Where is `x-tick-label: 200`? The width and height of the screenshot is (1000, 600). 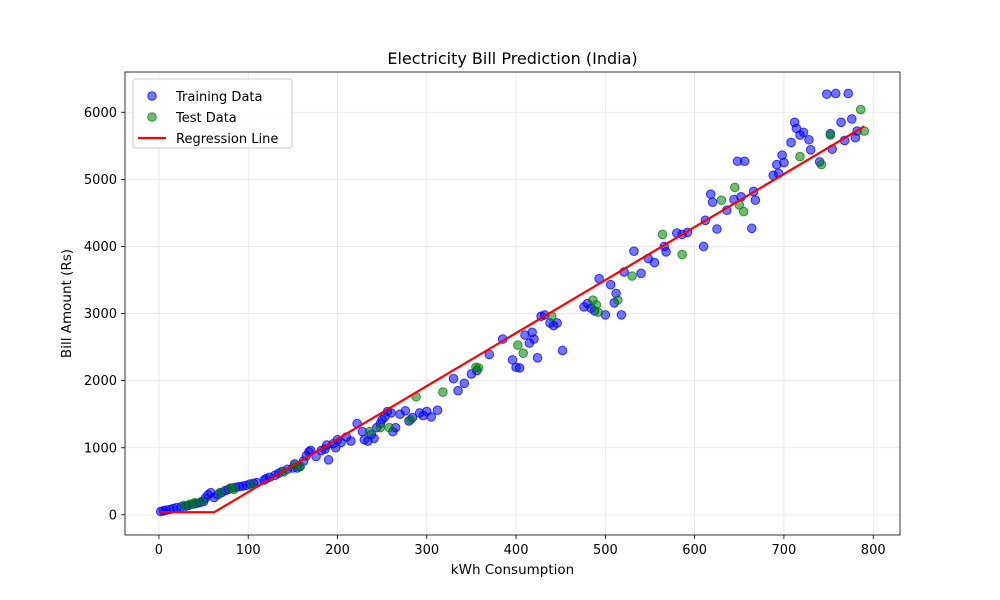 x-tick-label: 200 is located at coordinates (337, 550).